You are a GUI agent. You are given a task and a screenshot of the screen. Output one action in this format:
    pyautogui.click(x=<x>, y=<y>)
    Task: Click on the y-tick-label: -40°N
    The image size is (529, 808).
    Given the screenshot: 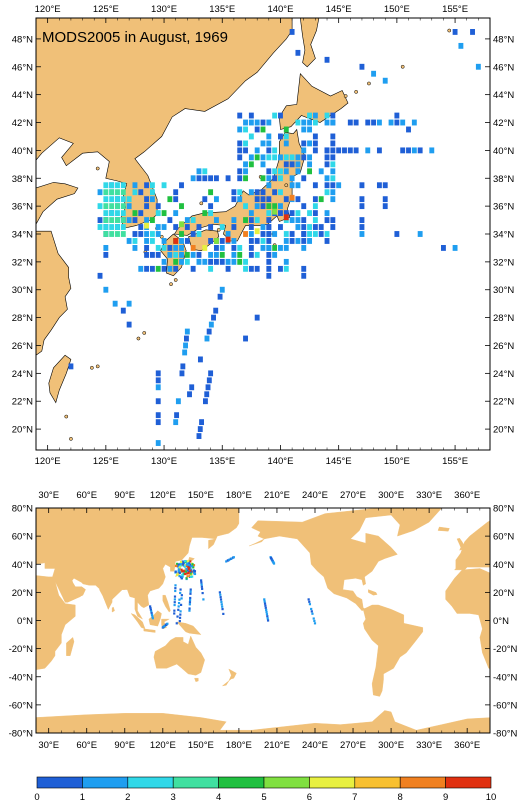 What is the action you would take?
    pyautogui.click(x=21, y=677)
    